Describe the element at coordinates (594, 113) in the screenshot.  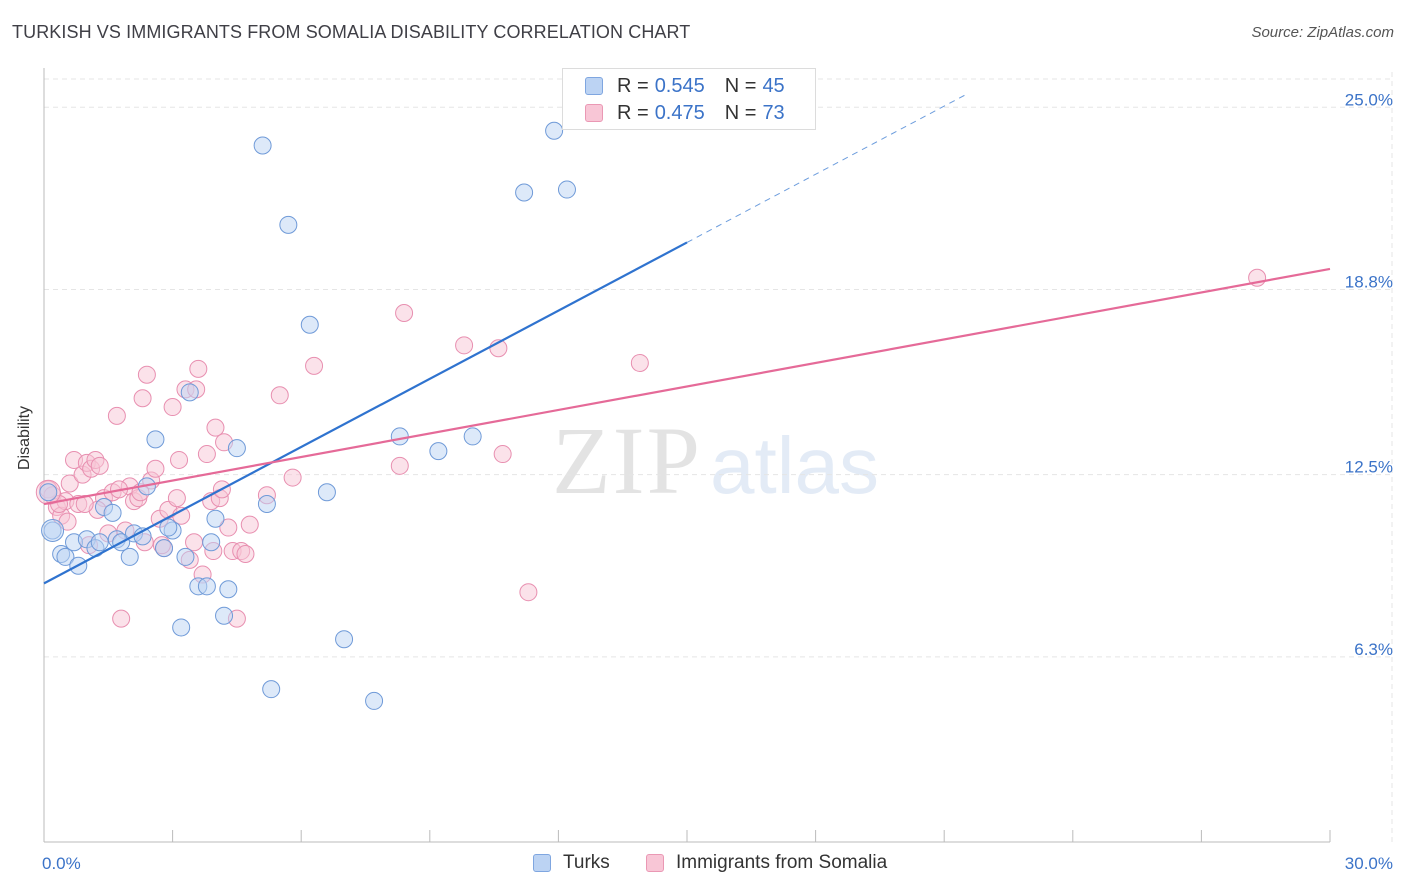
I see `somalia-swatch` at that location.